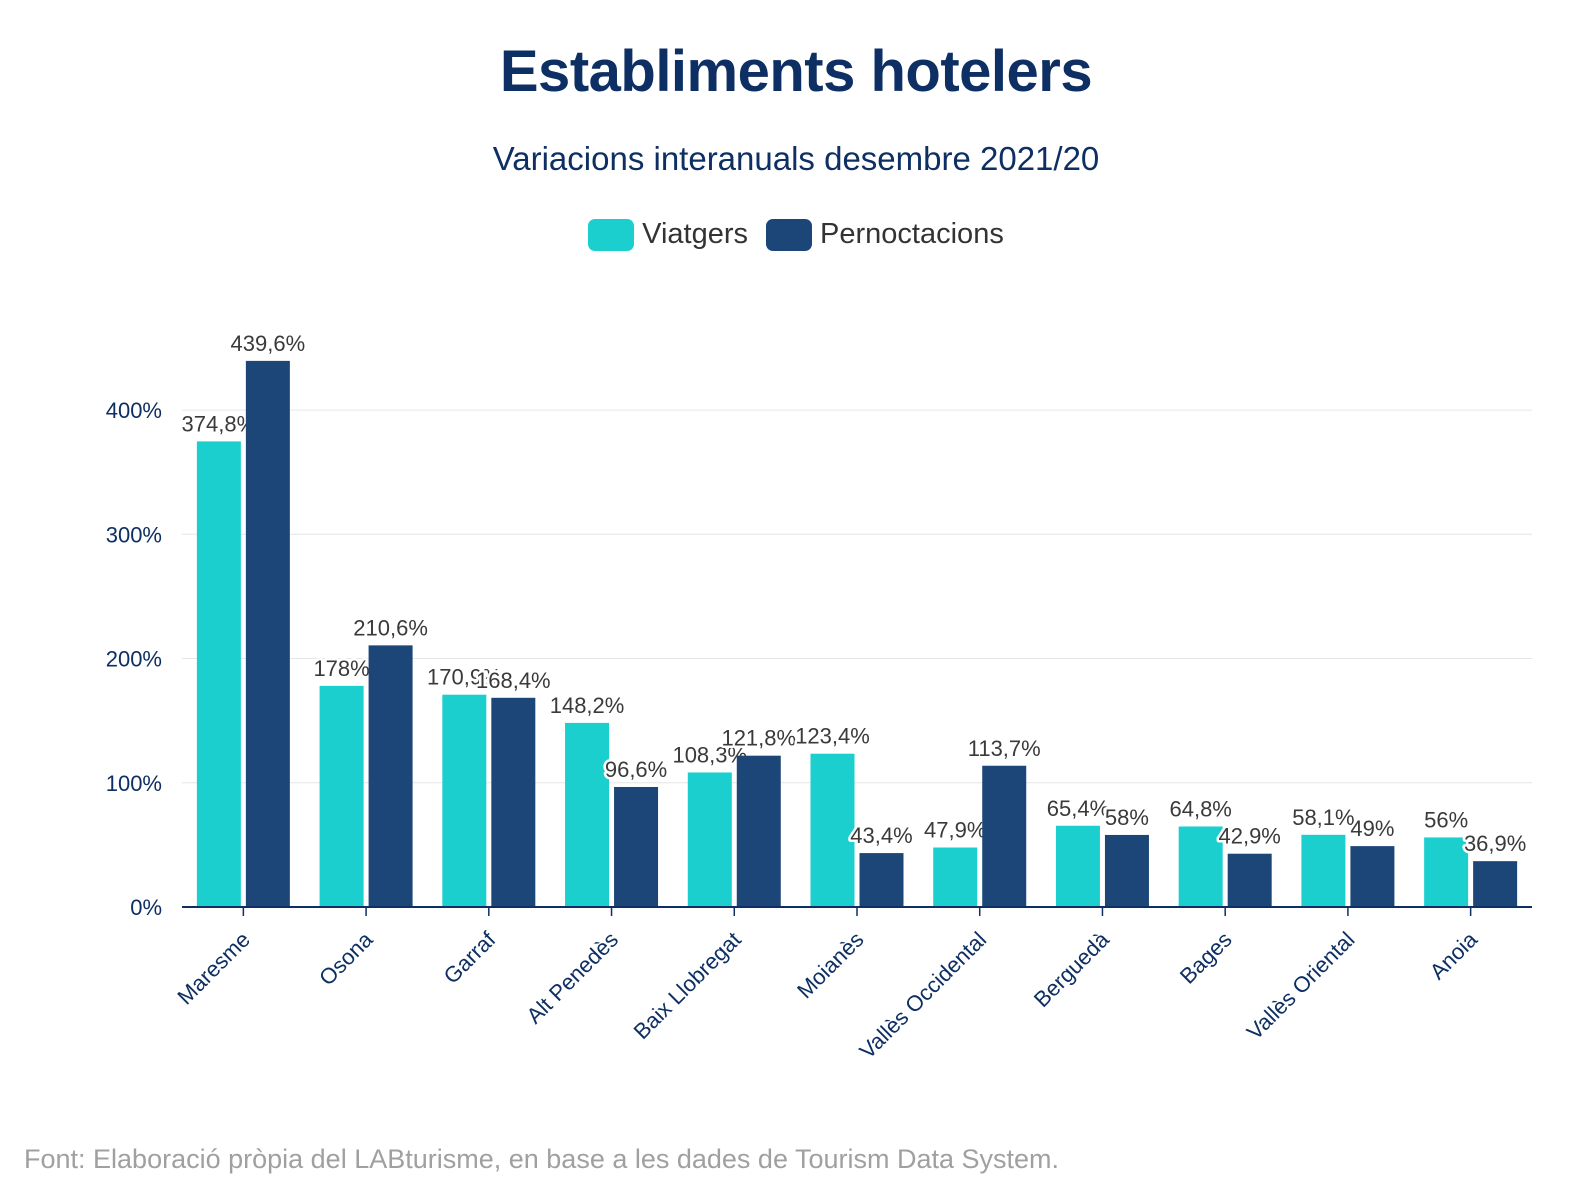  Describe the element at coordinates (796, 158) in the screenshot. I see `chart-subtitle: Variacions interanuals desembre 2021/20` at that location.